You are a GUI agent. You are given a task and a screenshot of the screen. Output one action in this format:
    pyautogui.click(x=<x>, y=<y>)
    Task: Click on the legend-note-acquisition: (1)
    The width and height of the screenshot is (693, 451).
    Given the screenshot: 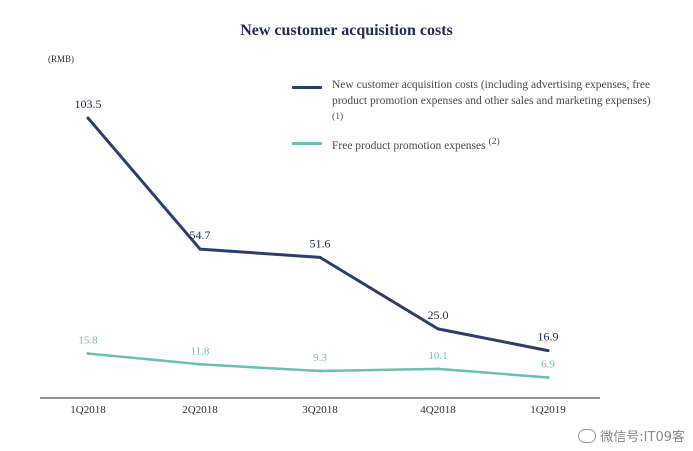 What is the action you would take?
    pyautogui.click(x=338, y=116)
    